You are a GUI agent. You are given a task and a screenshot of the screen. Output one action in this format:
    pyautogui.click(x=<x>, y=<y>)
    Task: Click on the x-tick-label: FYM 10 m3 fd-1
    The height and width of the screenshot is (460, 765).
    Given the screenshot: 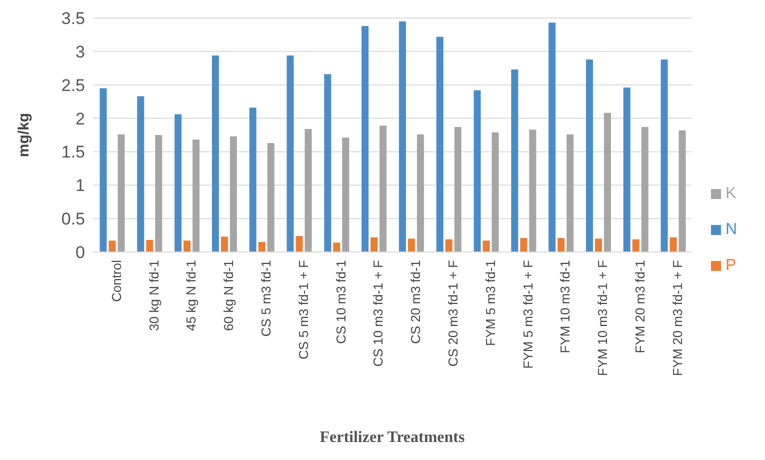 What is the action you would take?
    pyautogui.click(x=565, y=307)
    